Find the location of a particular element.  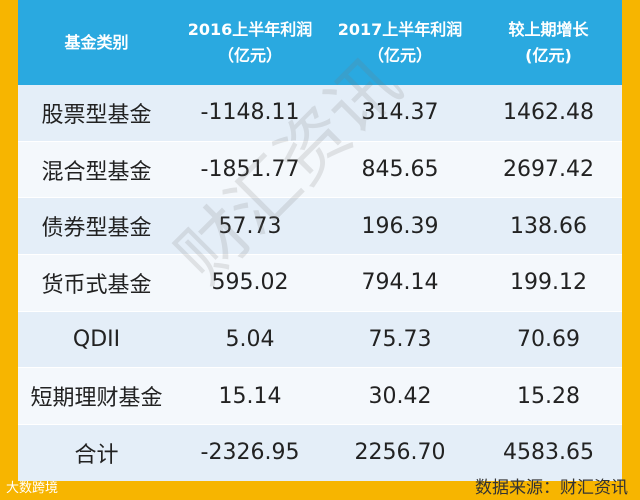

header-cell: 基金类别 is located at coordinates (96, 42).